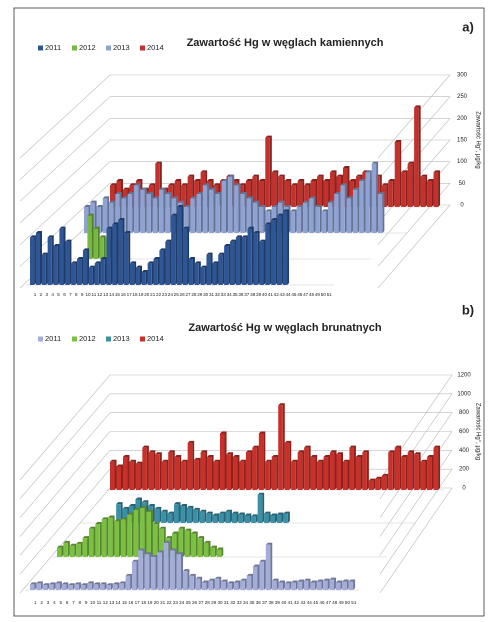 This screenshot has width=499, height=622. What do you see at coordinates (464, 470) in the screenshot?
I see `y-tick-label: 200` at bounding box center [464, 470].